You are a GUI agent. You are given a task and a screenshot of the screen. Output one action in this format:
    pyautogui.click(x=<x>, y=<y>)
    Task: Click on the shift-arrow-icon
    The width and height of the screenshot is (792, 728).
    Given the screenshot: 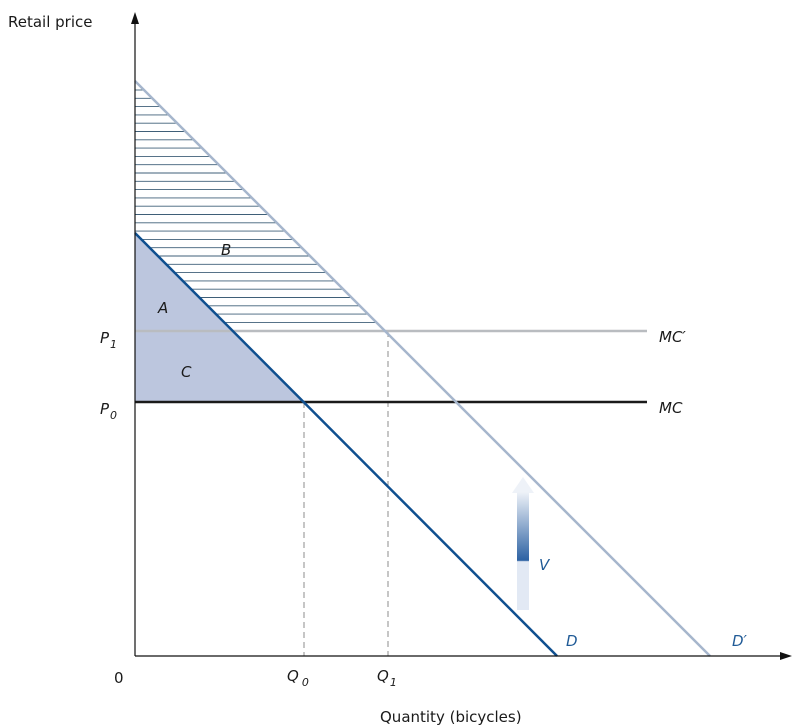 What is the action you would take?
    pyautogui.click(x=523, y=543)
    